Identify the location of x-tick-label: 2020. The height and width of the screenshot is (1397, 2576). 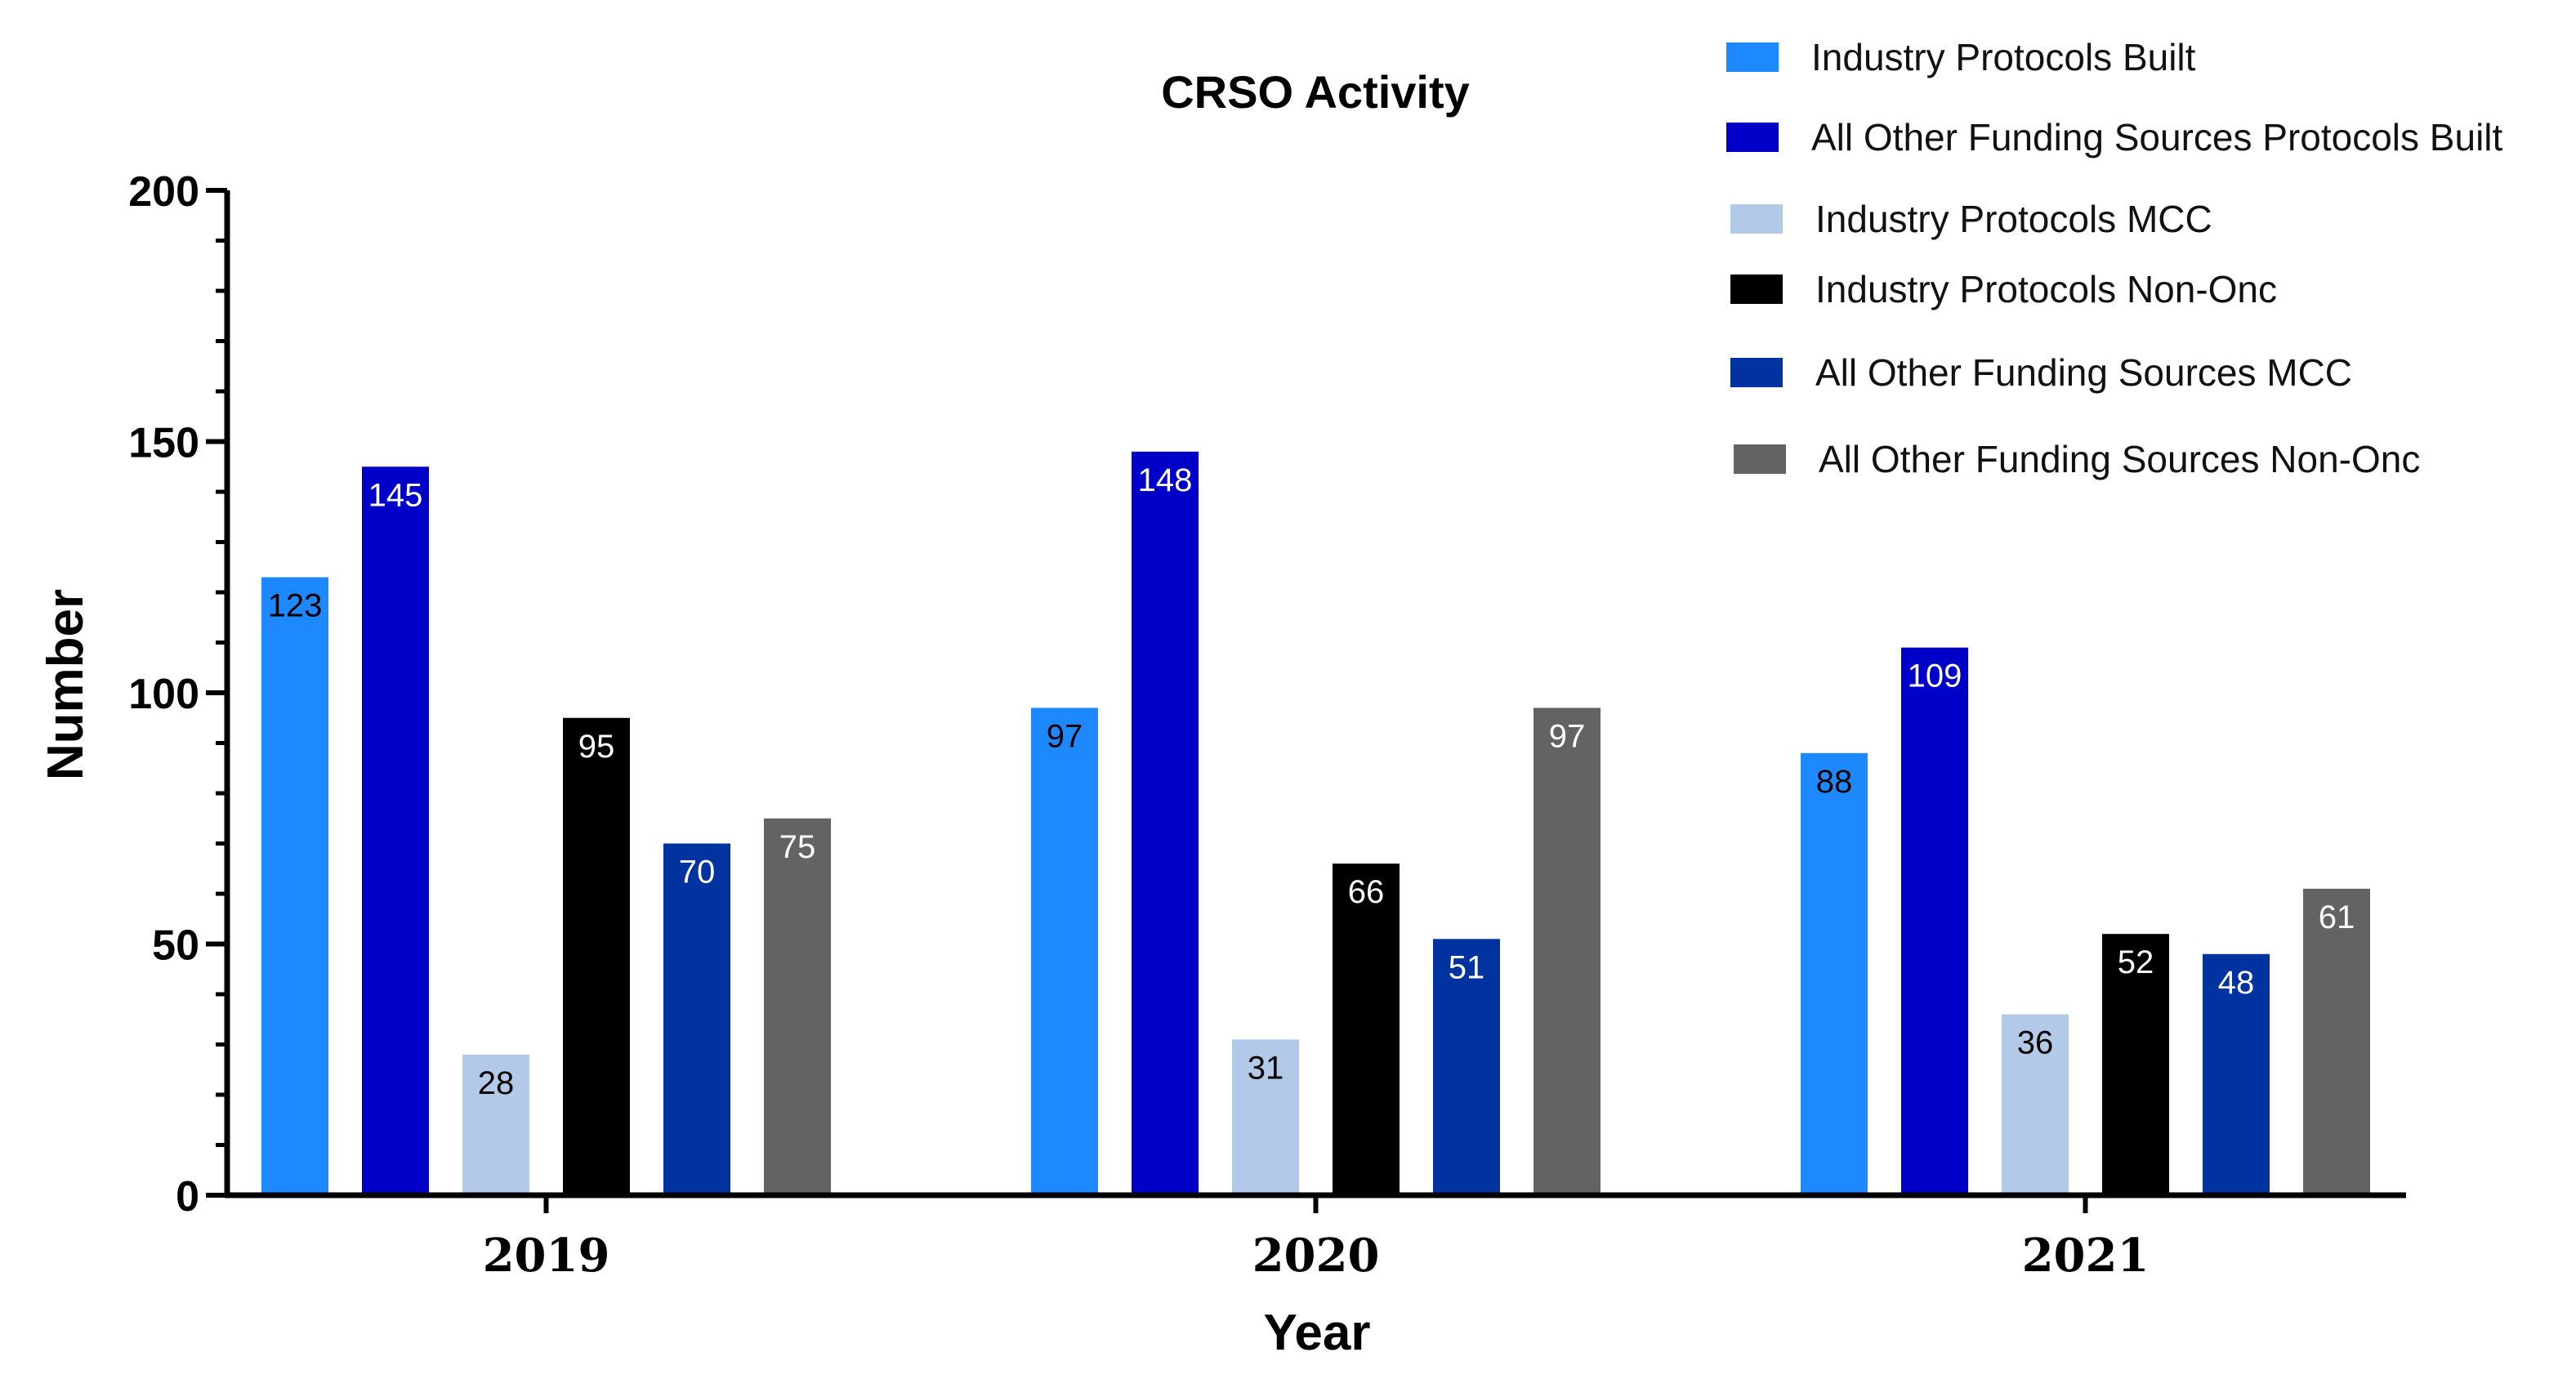
(1316, 1256).